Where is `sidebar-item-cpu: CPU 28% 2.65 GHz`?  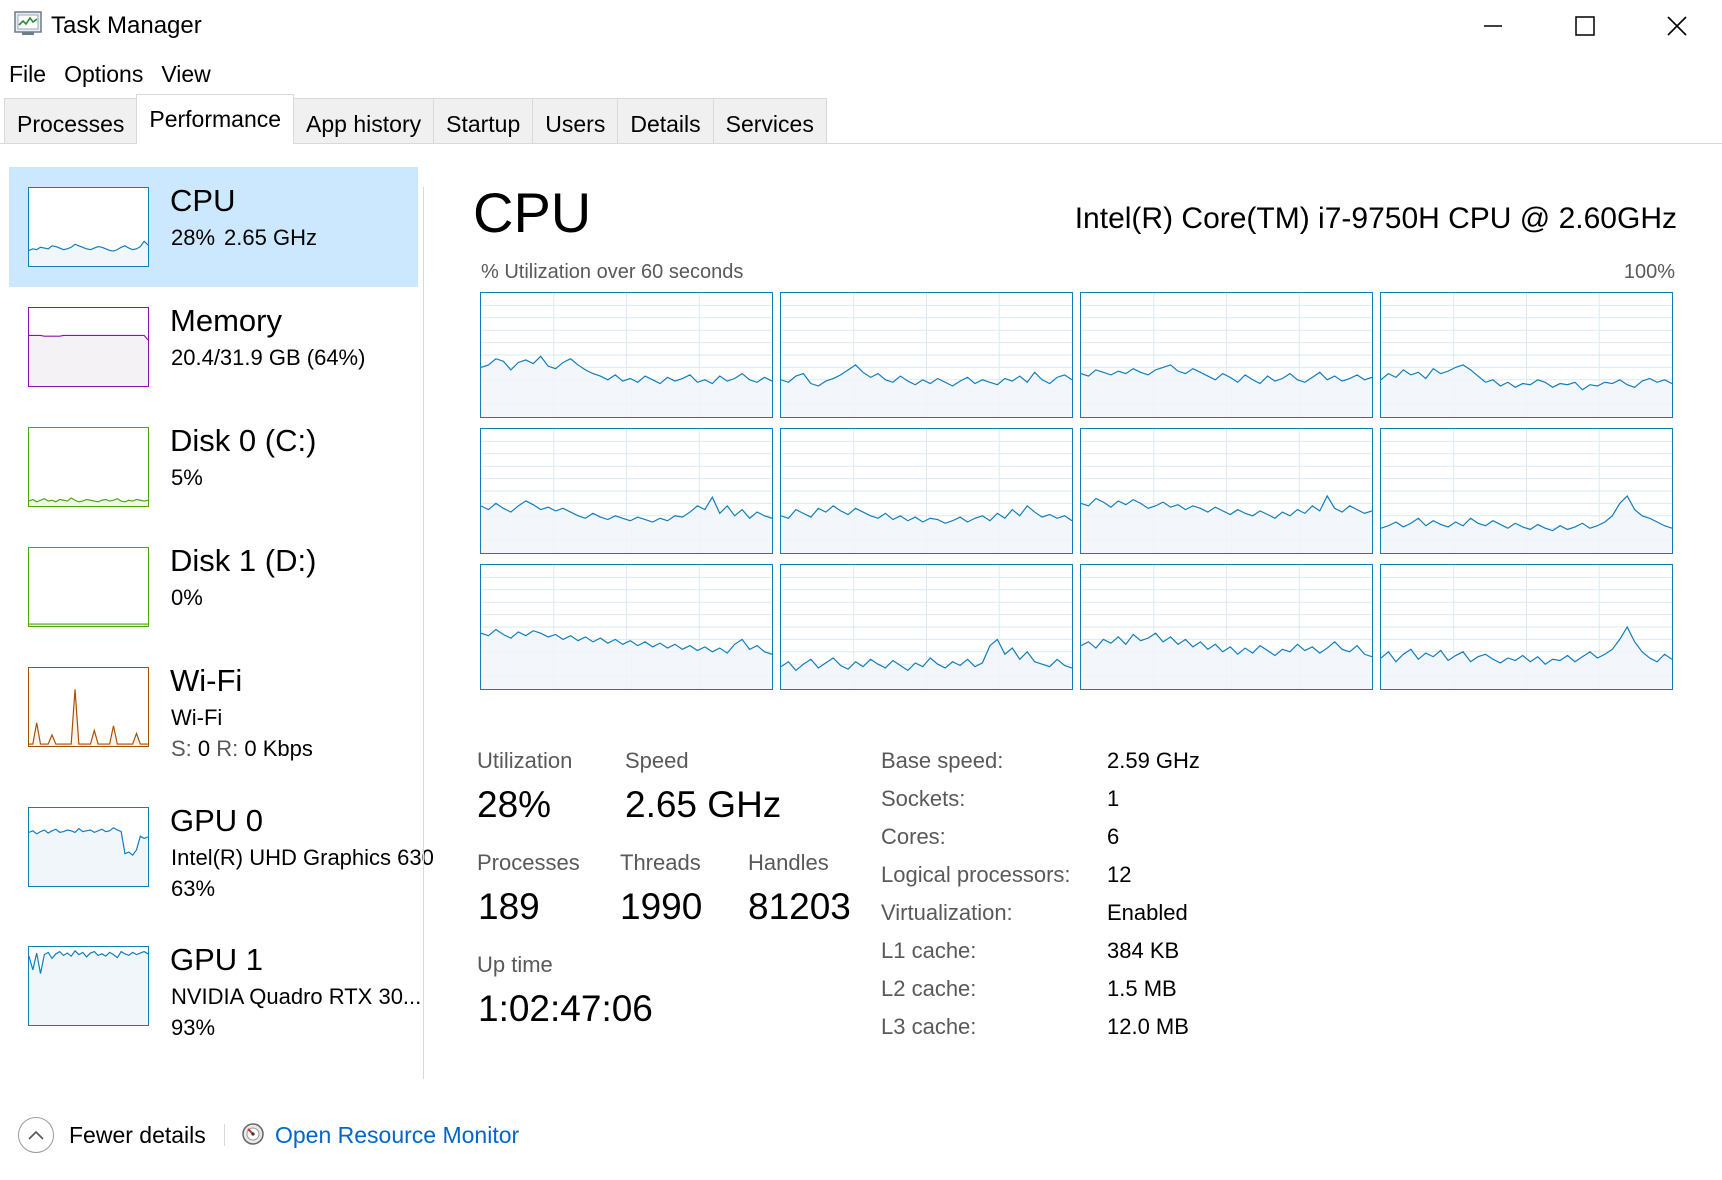 sidebar-item-cpu: CPU 28% 2.65 GHz is located at coordinates (213, 227).